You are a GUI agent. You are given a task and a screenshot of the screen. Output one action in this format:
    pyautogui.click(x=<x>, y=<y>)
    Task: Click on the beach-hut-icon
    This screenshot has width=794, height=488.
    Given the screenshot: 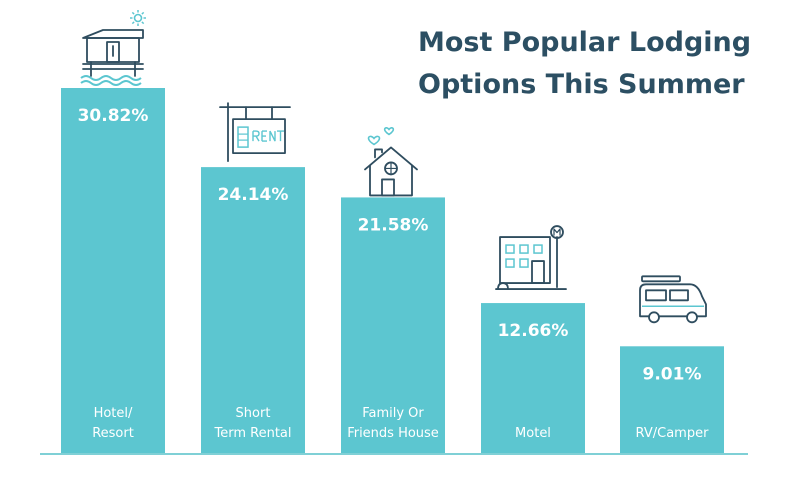 What is the action you would take?
    pyautogui.click(x=113, y=48)
    